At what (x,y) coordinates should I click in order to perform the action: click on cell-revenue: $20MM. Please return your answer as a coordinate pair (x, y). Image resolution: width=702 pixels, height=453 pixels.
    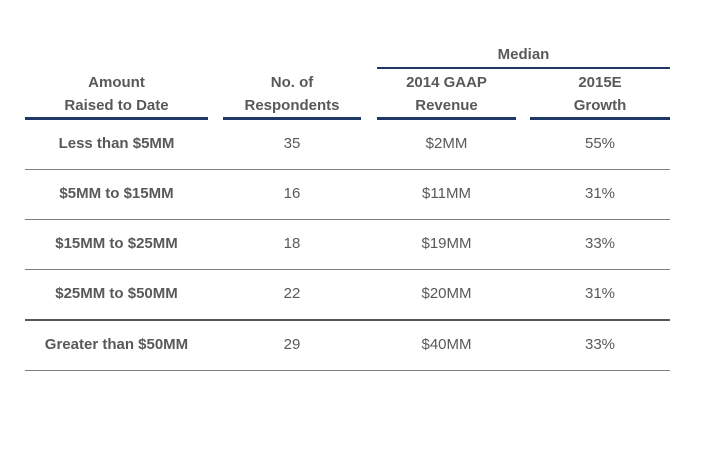
    Looking at the image, I should click on (446, 293).